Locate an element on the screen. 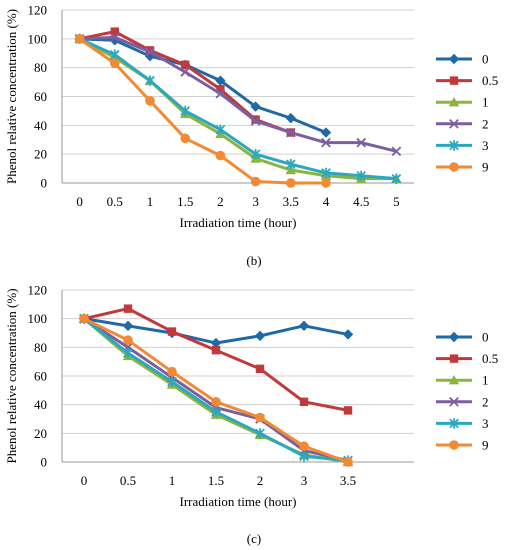  legend-item: 0 is located at coordinates (462, 59).